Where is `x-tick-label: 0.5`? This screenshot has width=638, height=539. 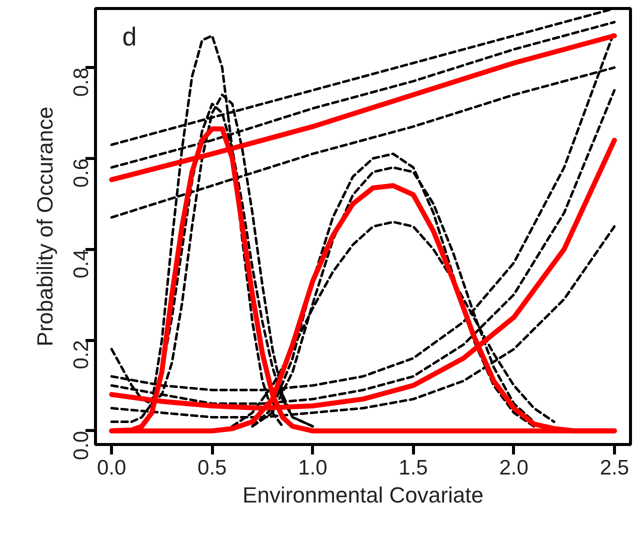 x-tick-label: 0.5 is located at coordinates (212, 468).